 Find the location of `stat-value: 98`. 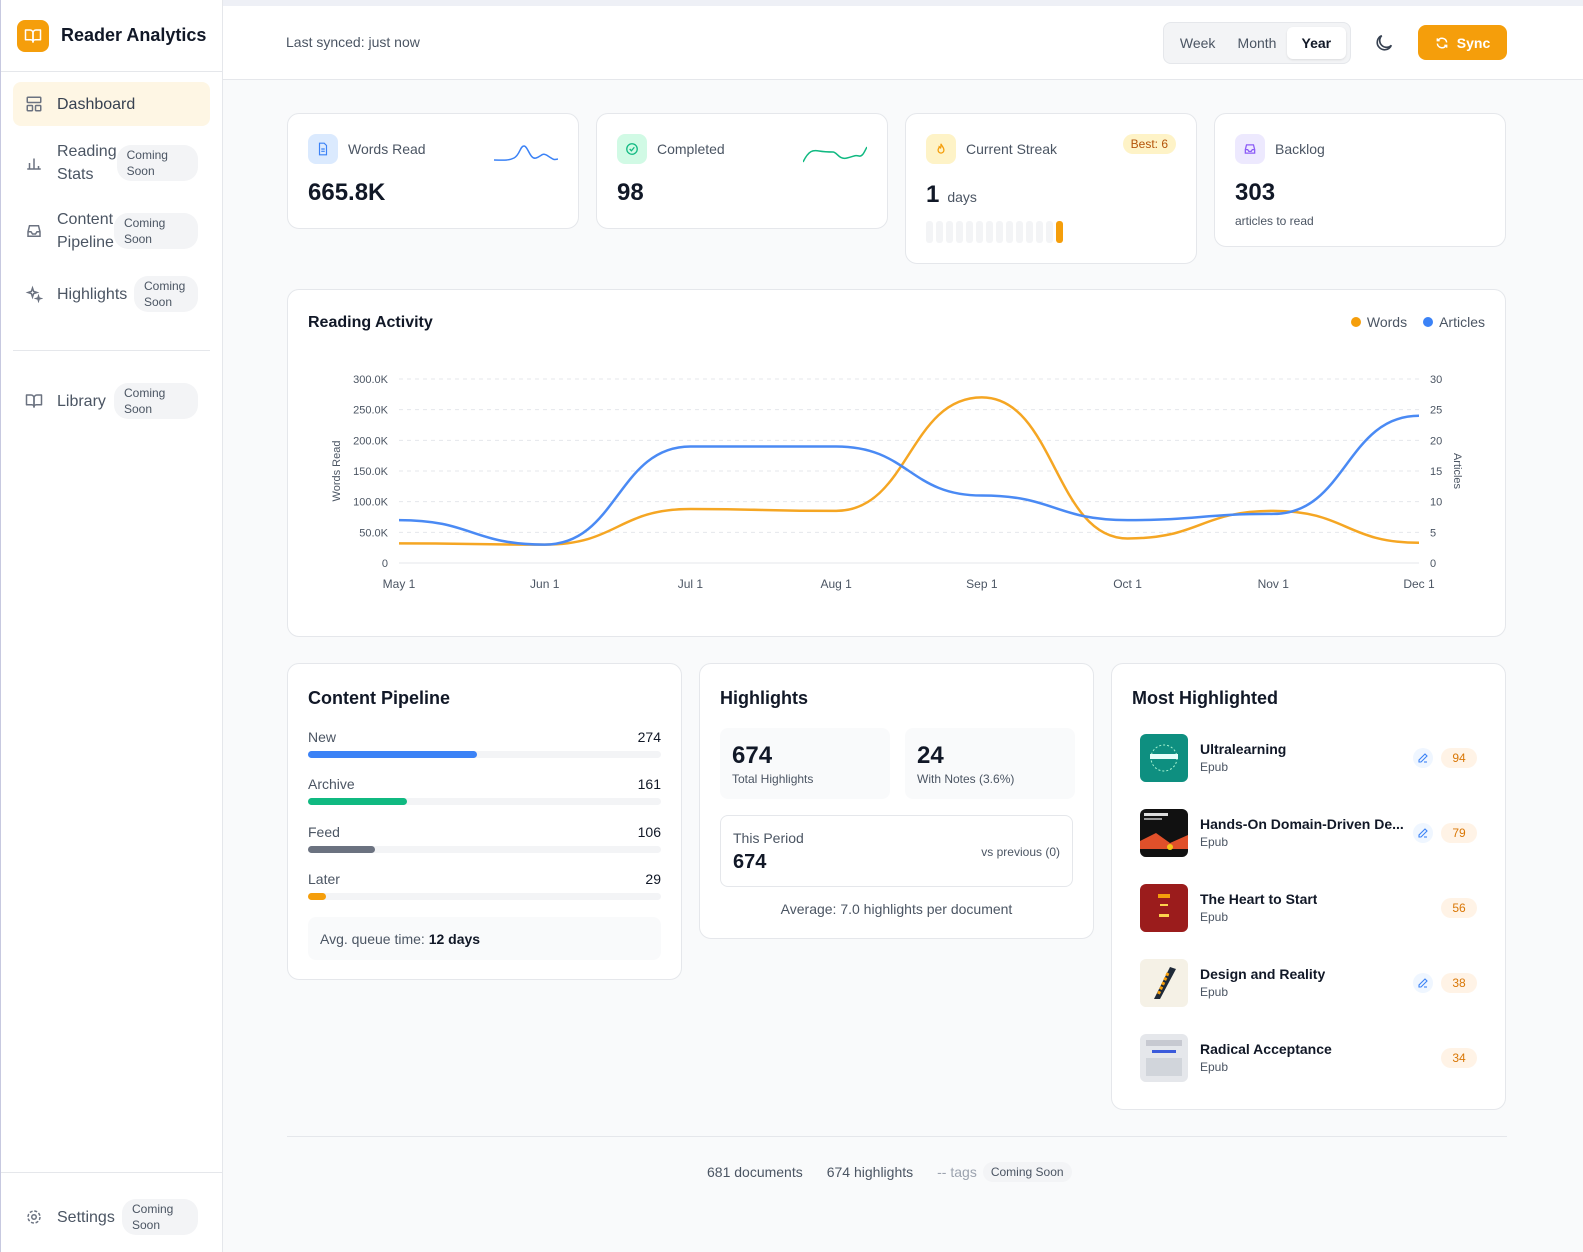

stat-value: 98 is located at coordinates (630, 192).